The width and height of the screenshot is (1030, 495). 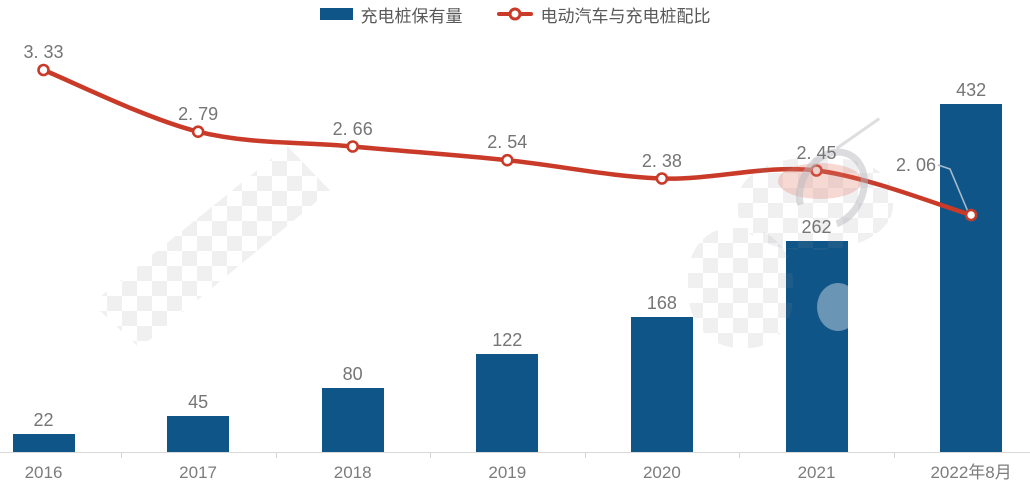 What do you see at coordinates (816, 152) in the screenshot?
I see `line-value-label-2021: 2. 45` at bounding box center [816, 152].